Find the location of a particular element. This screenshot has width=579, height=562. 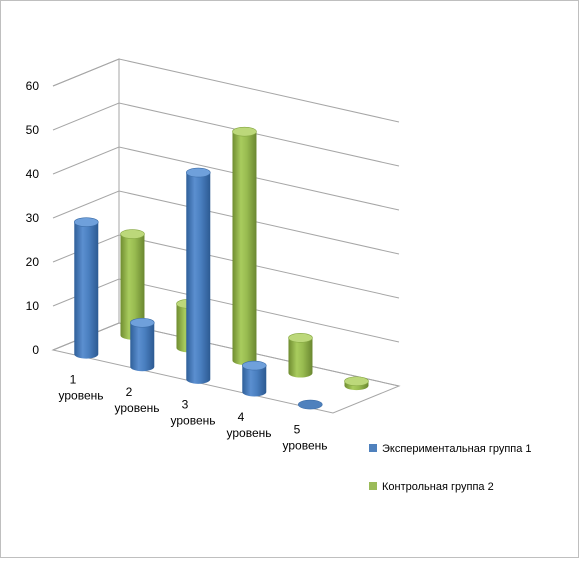

y-tick-label: 30 is located at coordinates (33, 218).